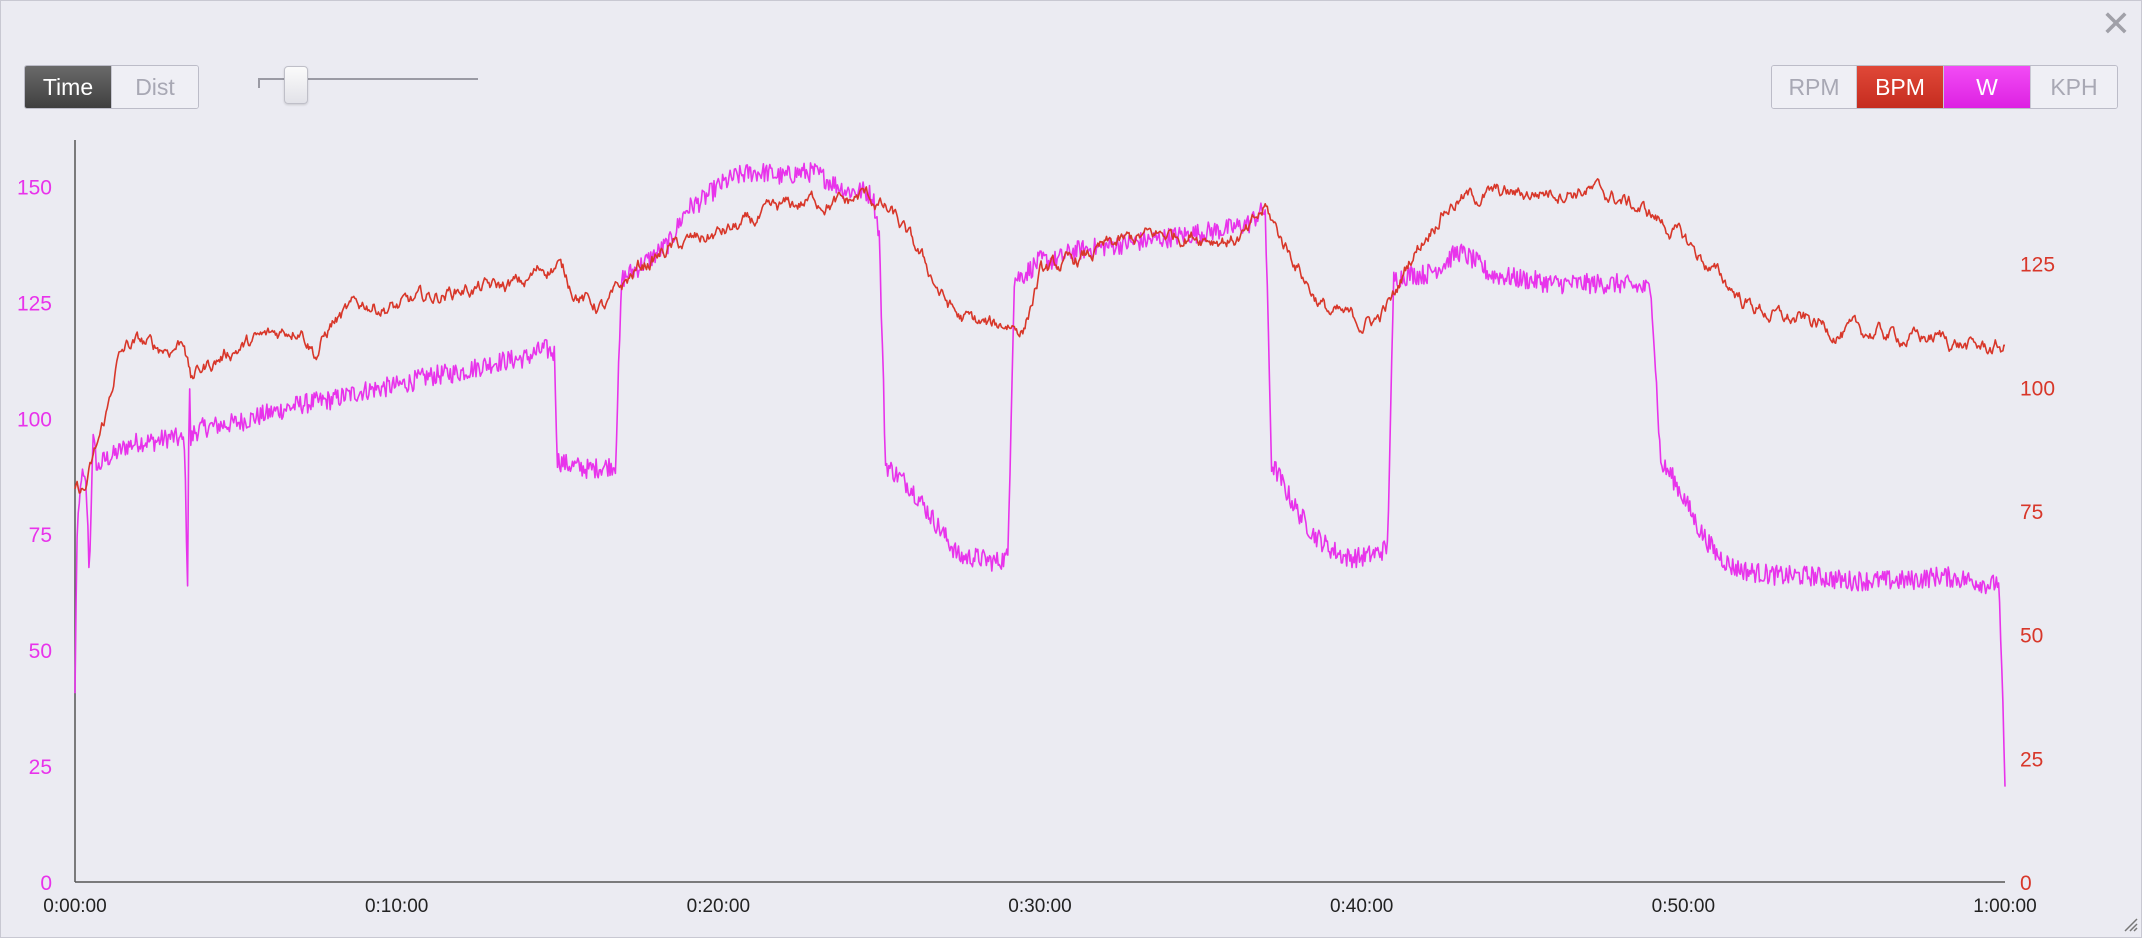  Describe the element at coordinates (259, 83) in the screenshot. I see `slider-tick` at that location.